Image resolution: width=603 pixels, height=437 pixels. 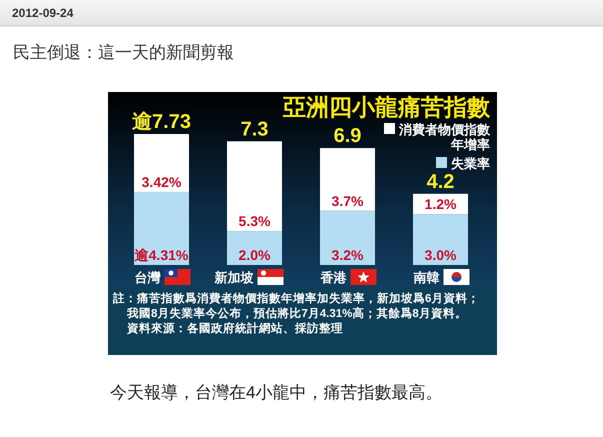 What do you see at coordinates (254, 129) in the screenshot?
I see `total-label: 7.3` at bounding box center [254, 129].